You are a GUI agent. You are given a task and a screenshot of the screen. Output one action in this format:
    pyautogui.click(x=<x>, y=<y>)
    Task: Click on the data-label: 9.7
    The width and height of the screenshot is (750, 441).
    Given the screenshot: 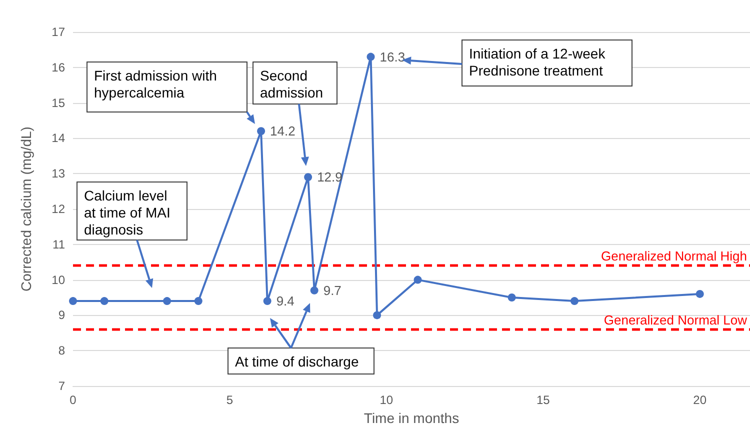 What is the action you would take?
    pyautogui.click(x=332, y=290)
    